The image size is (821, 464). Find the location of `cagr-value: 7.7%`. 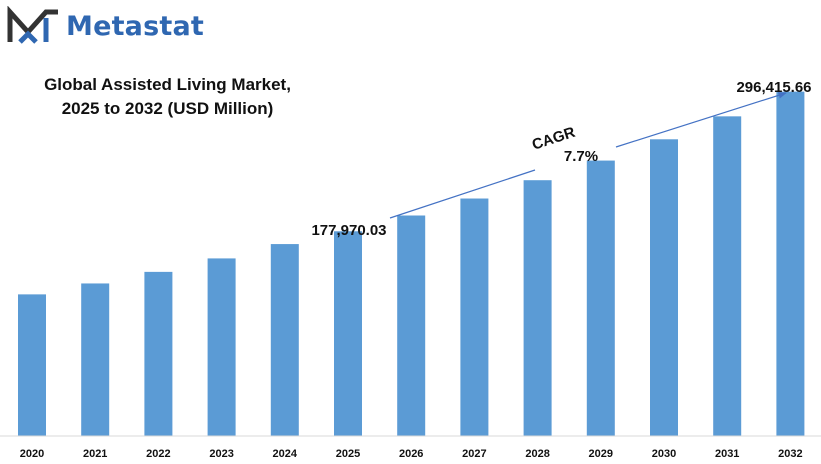

cagr-value: 7.7% is located at coordinates (581, 156).